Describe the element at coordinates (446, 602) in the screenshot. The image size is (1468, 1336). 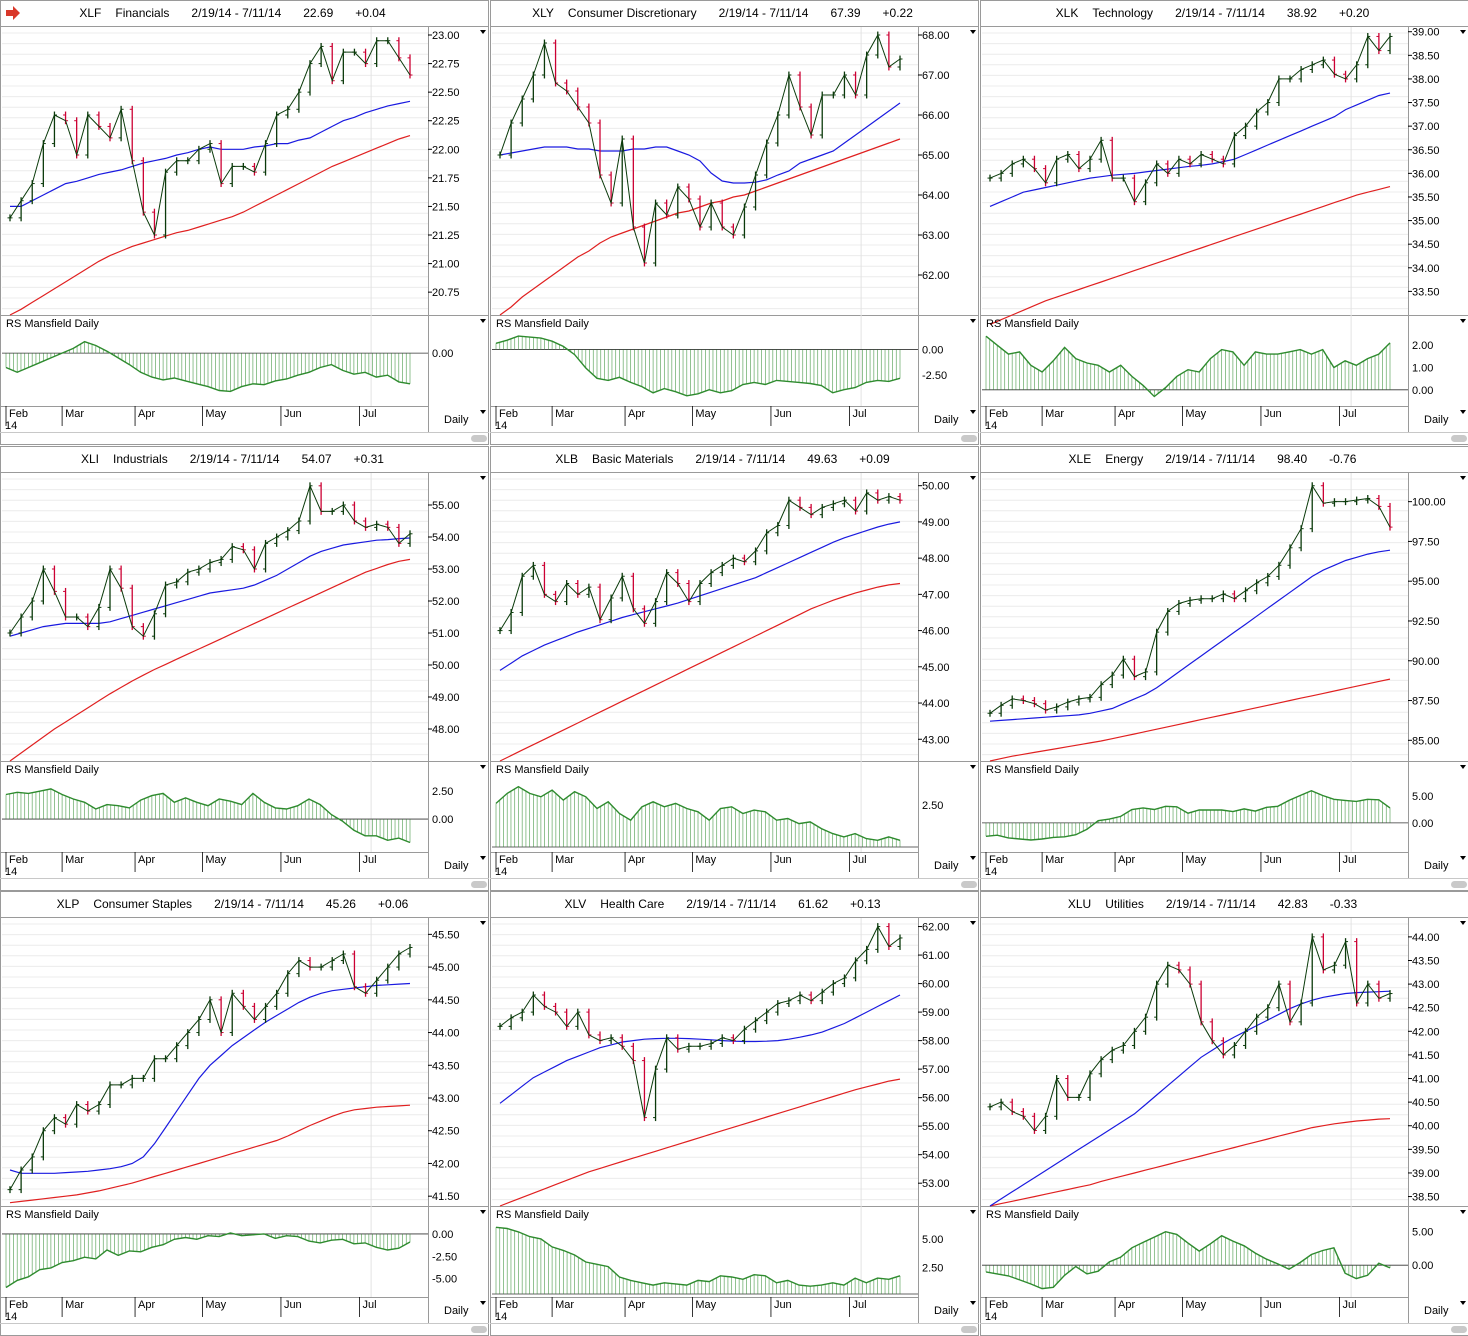
I see `y-tick-label: 52.00` at that location.